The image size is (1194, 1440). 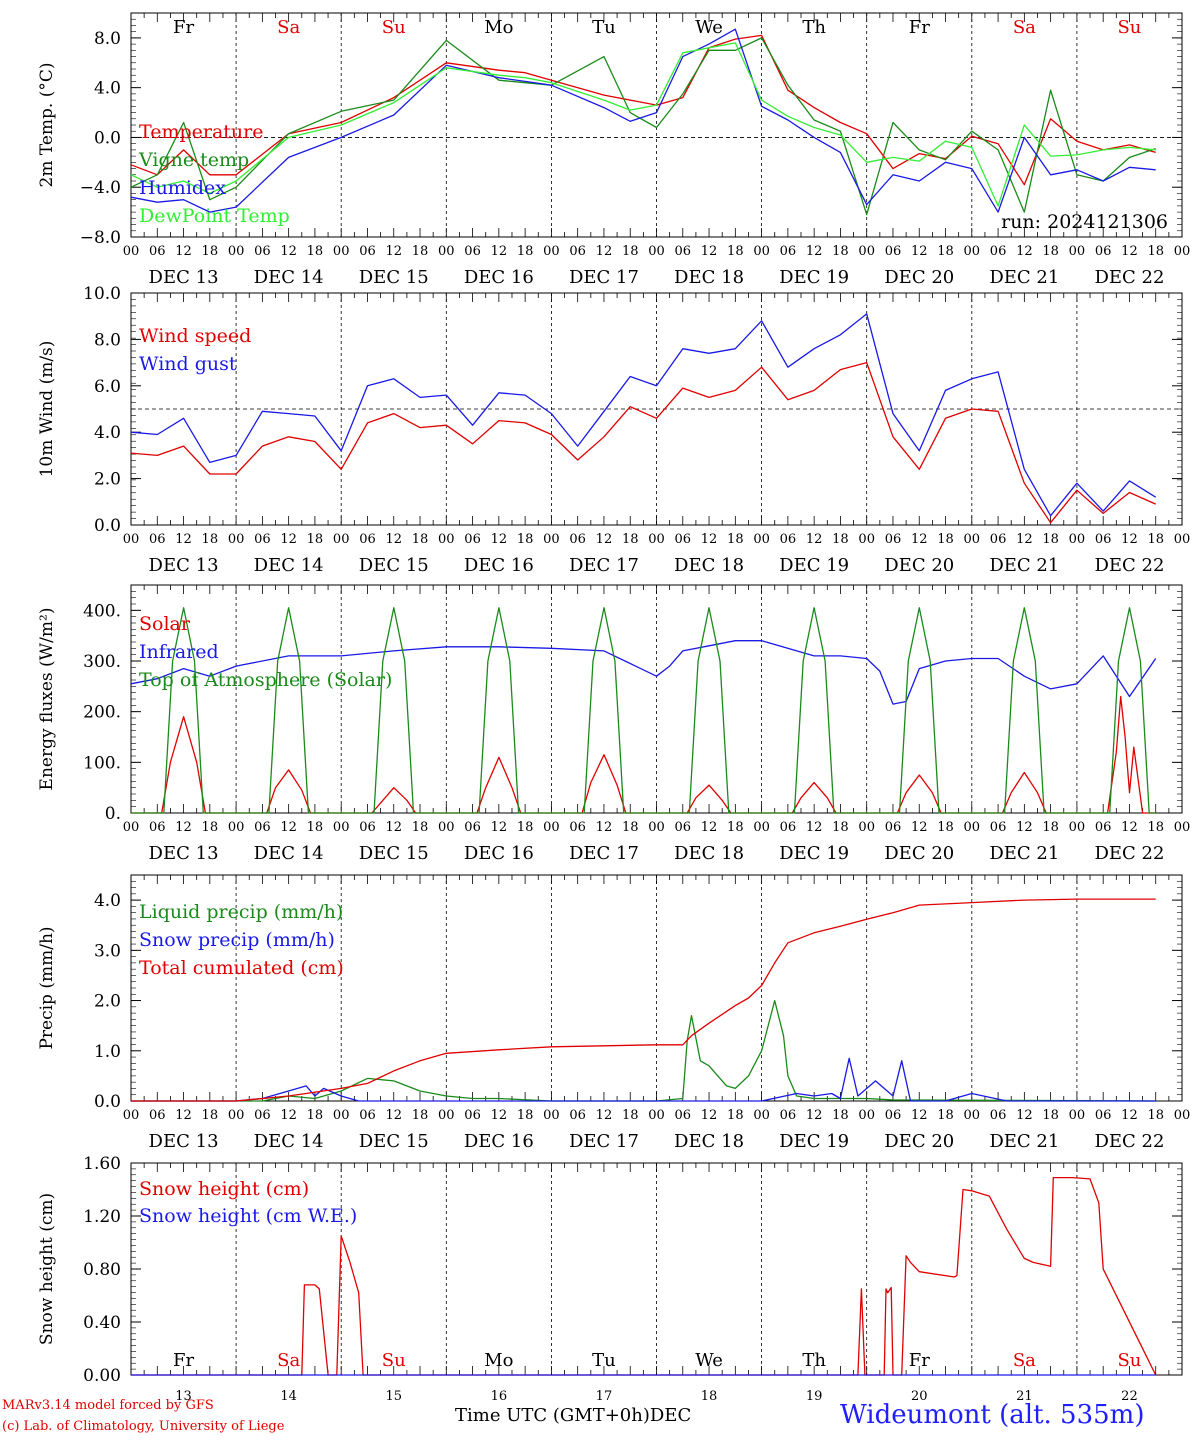 What do you see at coordinates (107, 1002) in the screenshot?
I see `y-tick-label: 2.0` at bounding box center [107, 1002].